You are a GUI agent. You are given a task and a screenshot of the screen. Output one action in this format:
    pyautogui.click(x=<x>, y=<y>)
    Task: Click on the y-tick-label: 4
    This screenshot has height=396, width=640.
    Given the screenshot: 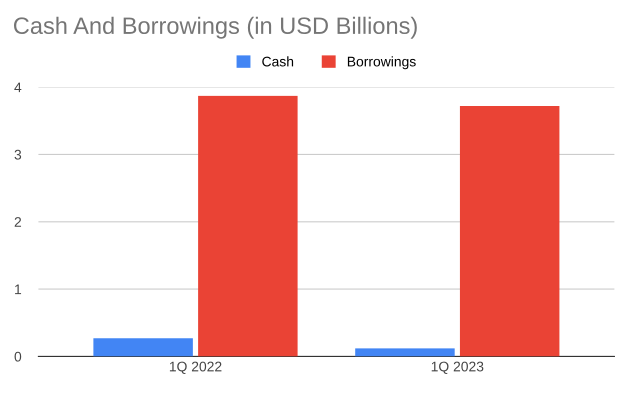 What is the action you would take?
    pyautogui.click(x=18, y=87)
    